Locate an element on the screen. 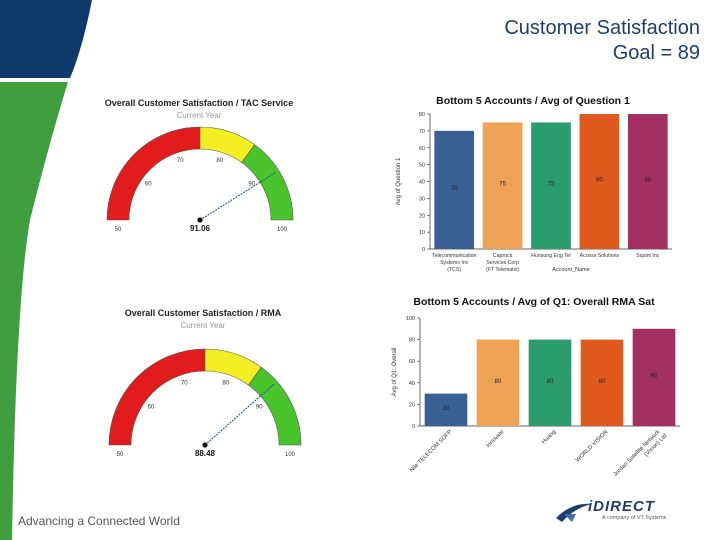 The width and height of the screenshot is (720, 540). gauge-value-label: 88.48 is located at coordinates (205, 453).